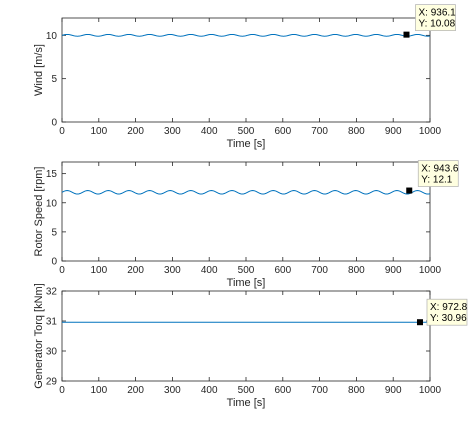 The height and width of the screenshot is (433, 474). I want to click on y-axis-label: Rotor Speed [rpm], so click(39, 212).